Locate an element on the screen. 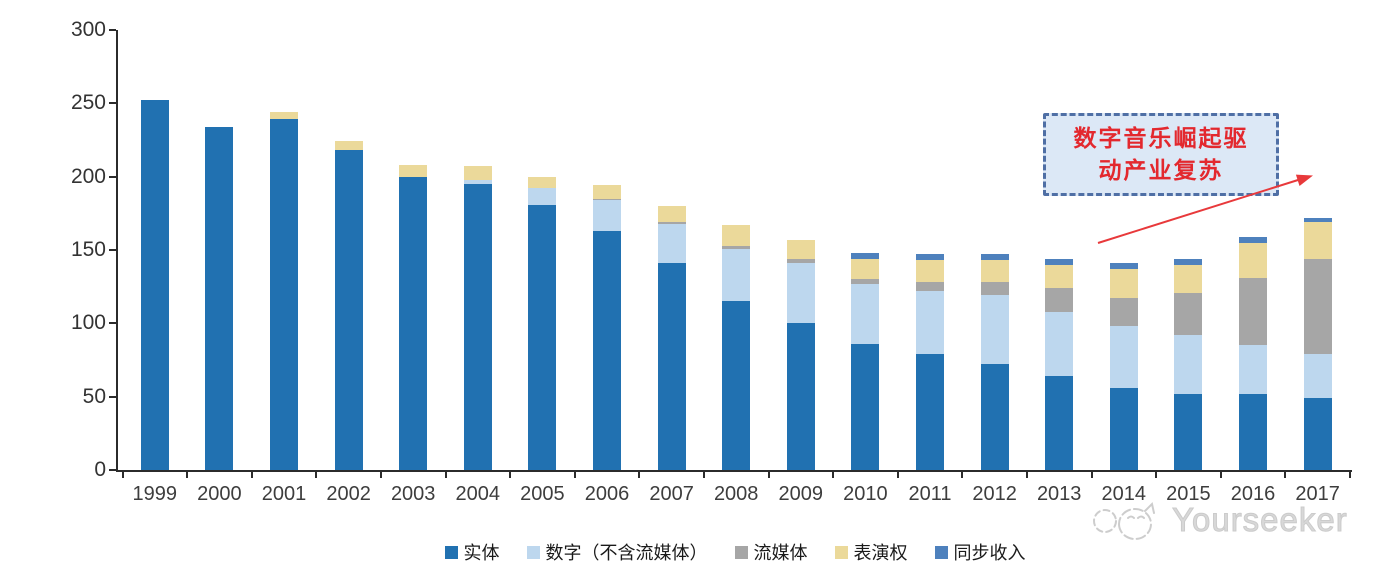  legend-item: 实体 is located at coordinates (472, 552).